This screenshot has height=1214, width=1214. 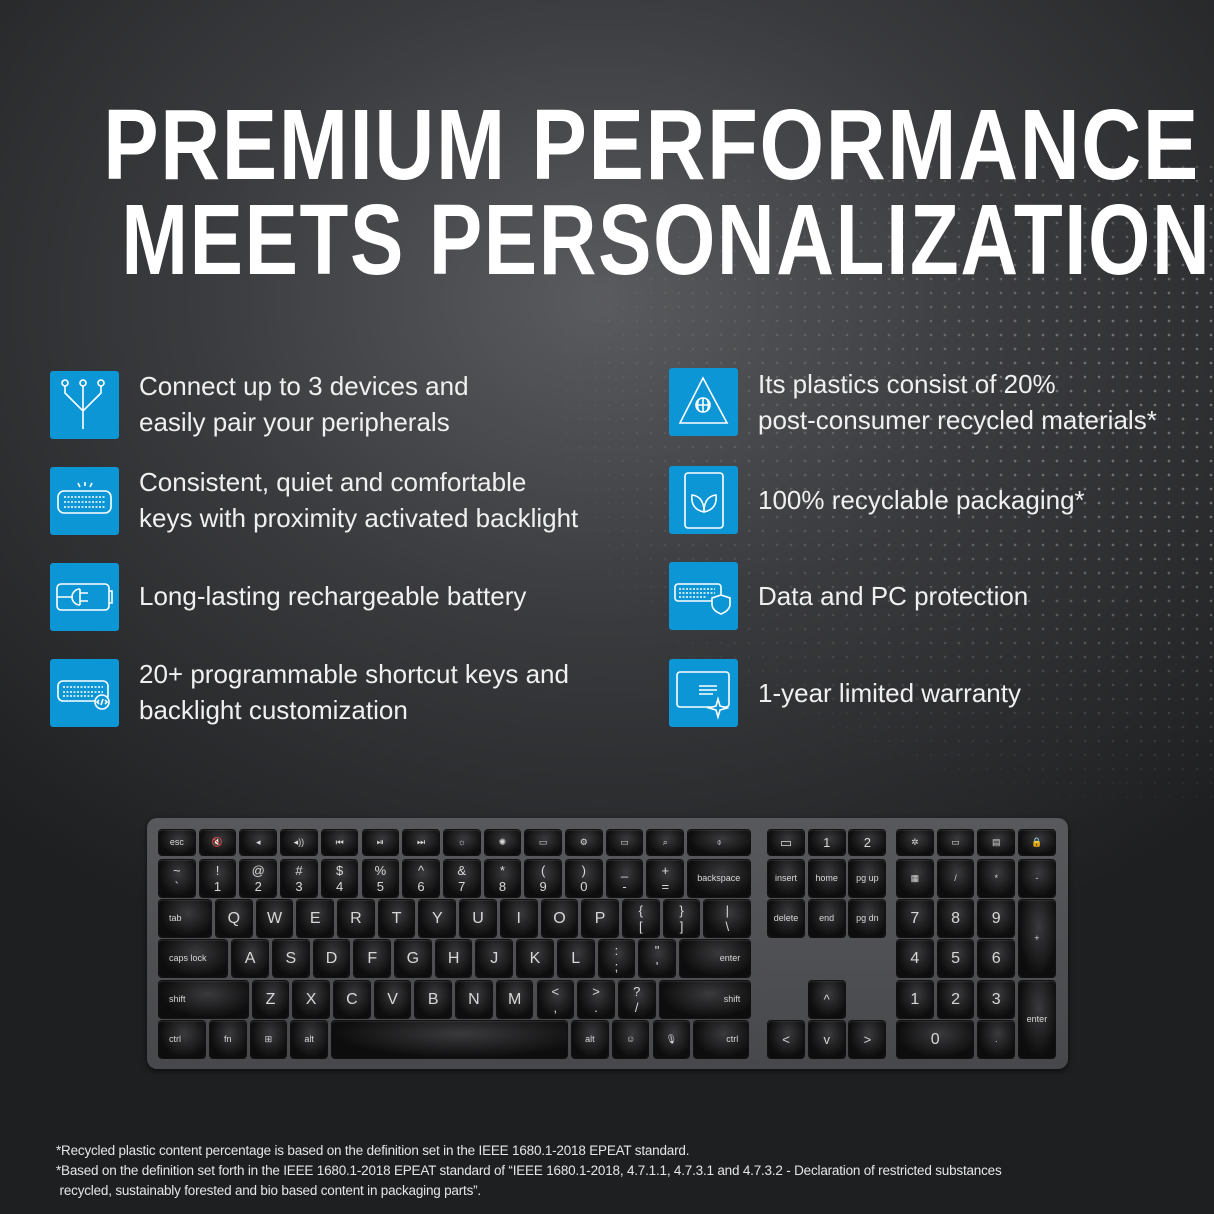 I want to click on numpad-key-9: 9, so click(x=996, y=918).